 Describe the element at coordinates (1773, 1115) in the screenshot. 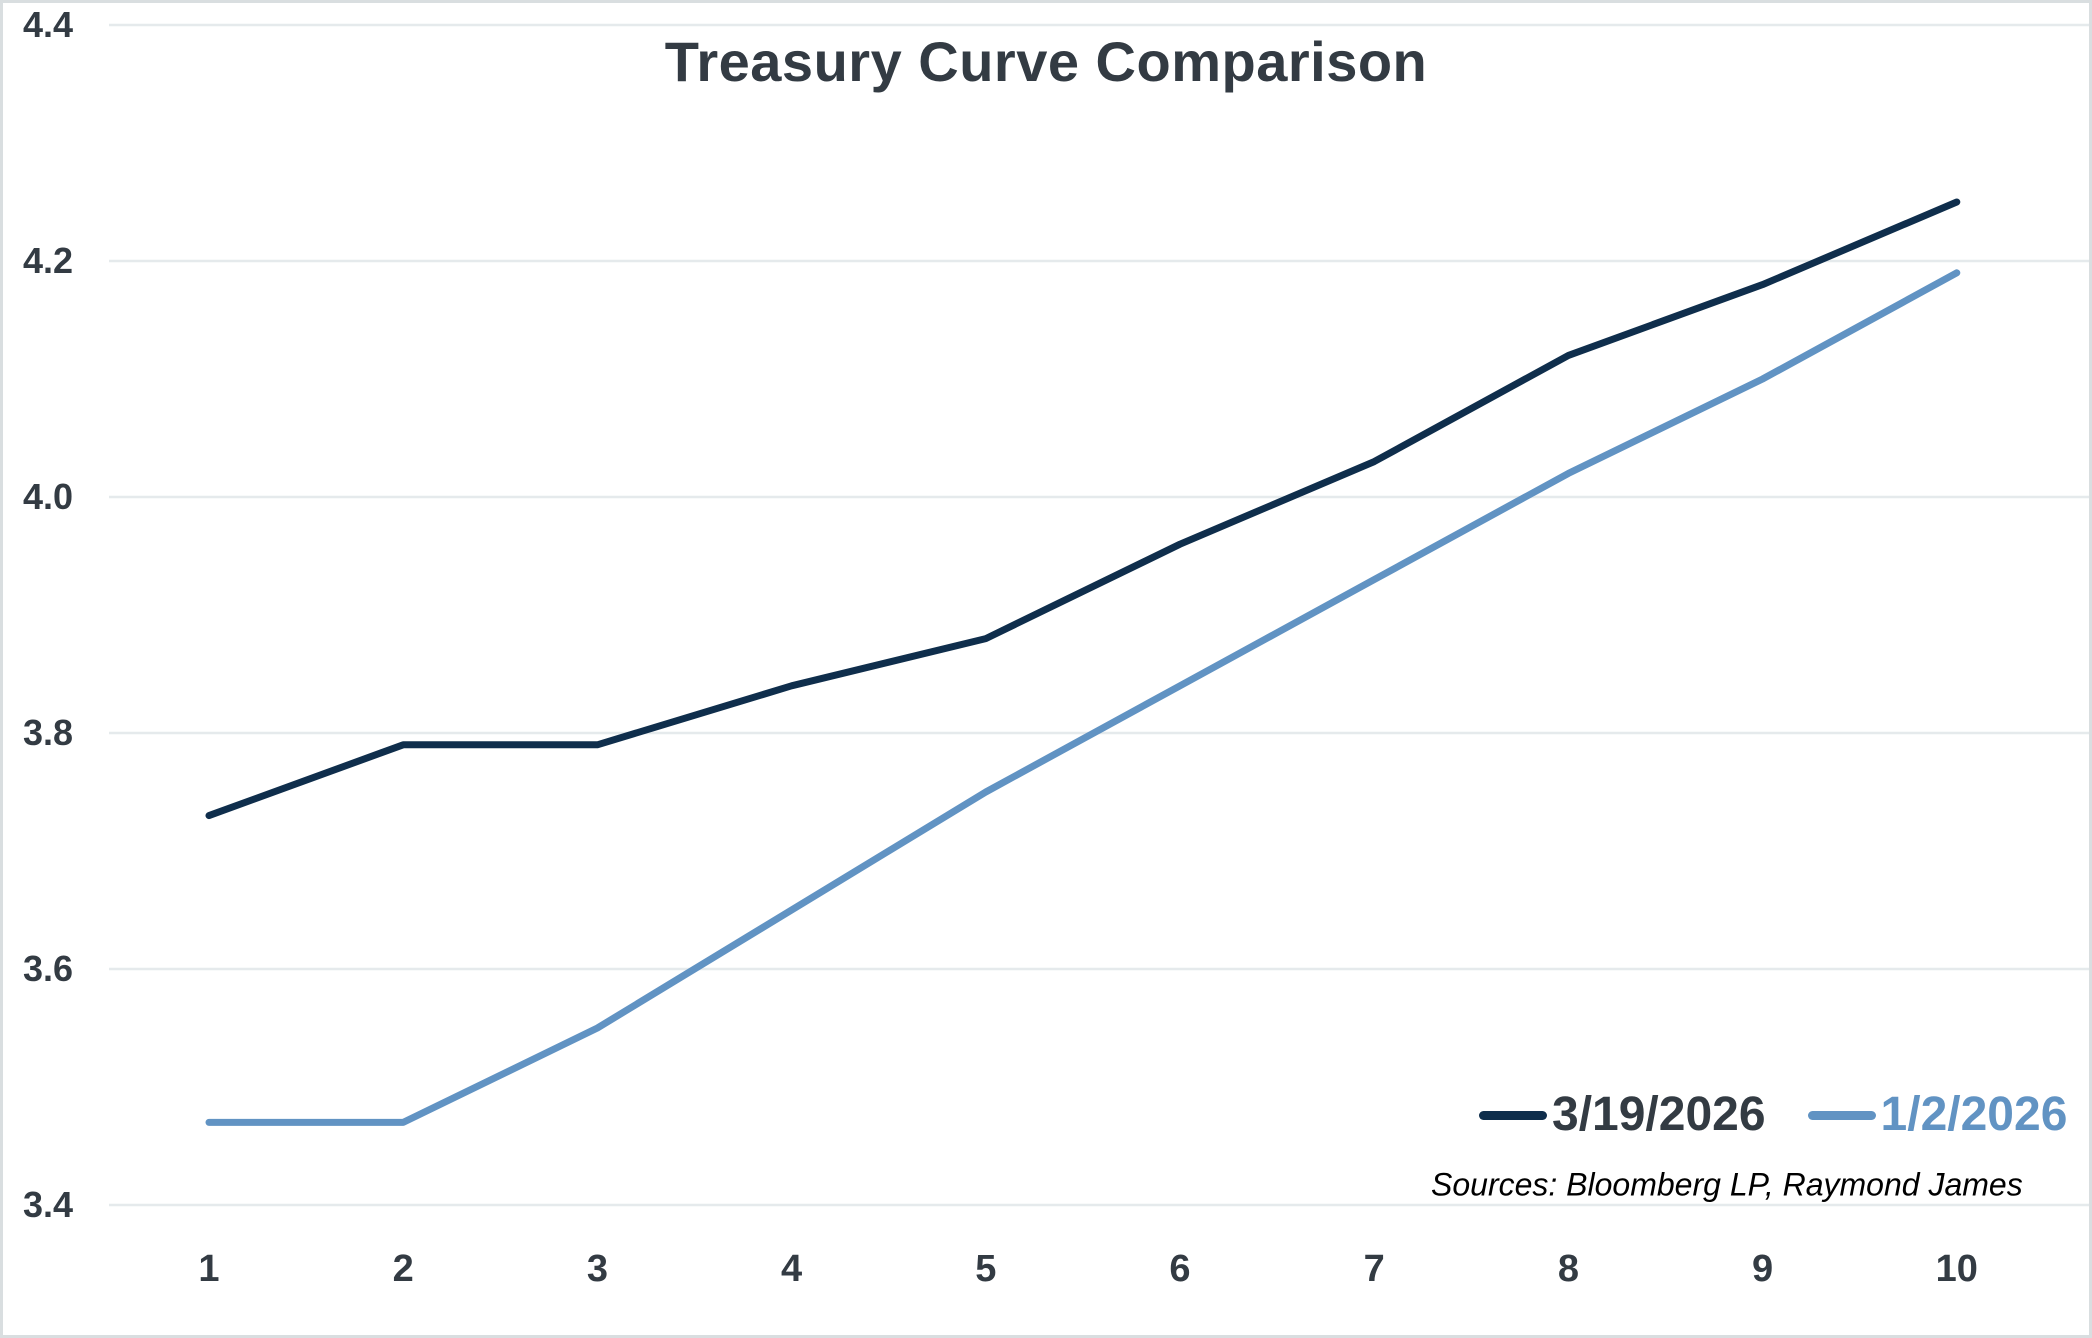

I see `legend: 3/19/2026 1/2/2026` at that location.